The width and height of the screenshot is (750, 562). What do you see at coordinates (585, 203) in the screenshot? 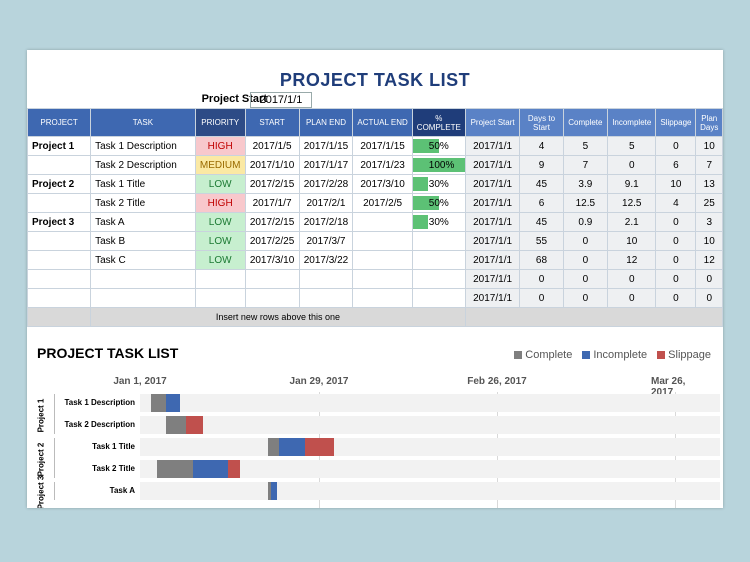
I see `cell-complete: 12.5` at bounding box center [585, 203].